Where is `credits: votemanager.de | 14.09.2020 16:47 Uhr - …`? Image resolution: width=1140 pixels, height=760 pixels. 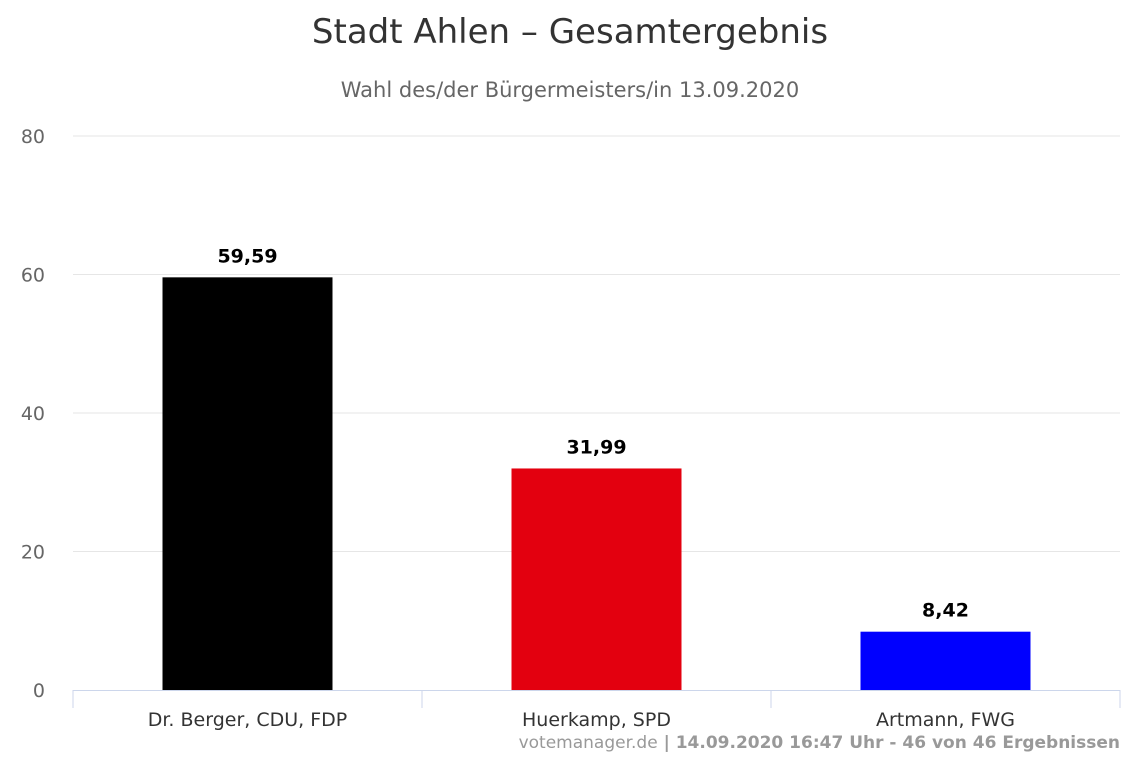 credits: votemanager.de | 14.09.2020 16:47 Uhr - … is located at coordinates (819, 743).